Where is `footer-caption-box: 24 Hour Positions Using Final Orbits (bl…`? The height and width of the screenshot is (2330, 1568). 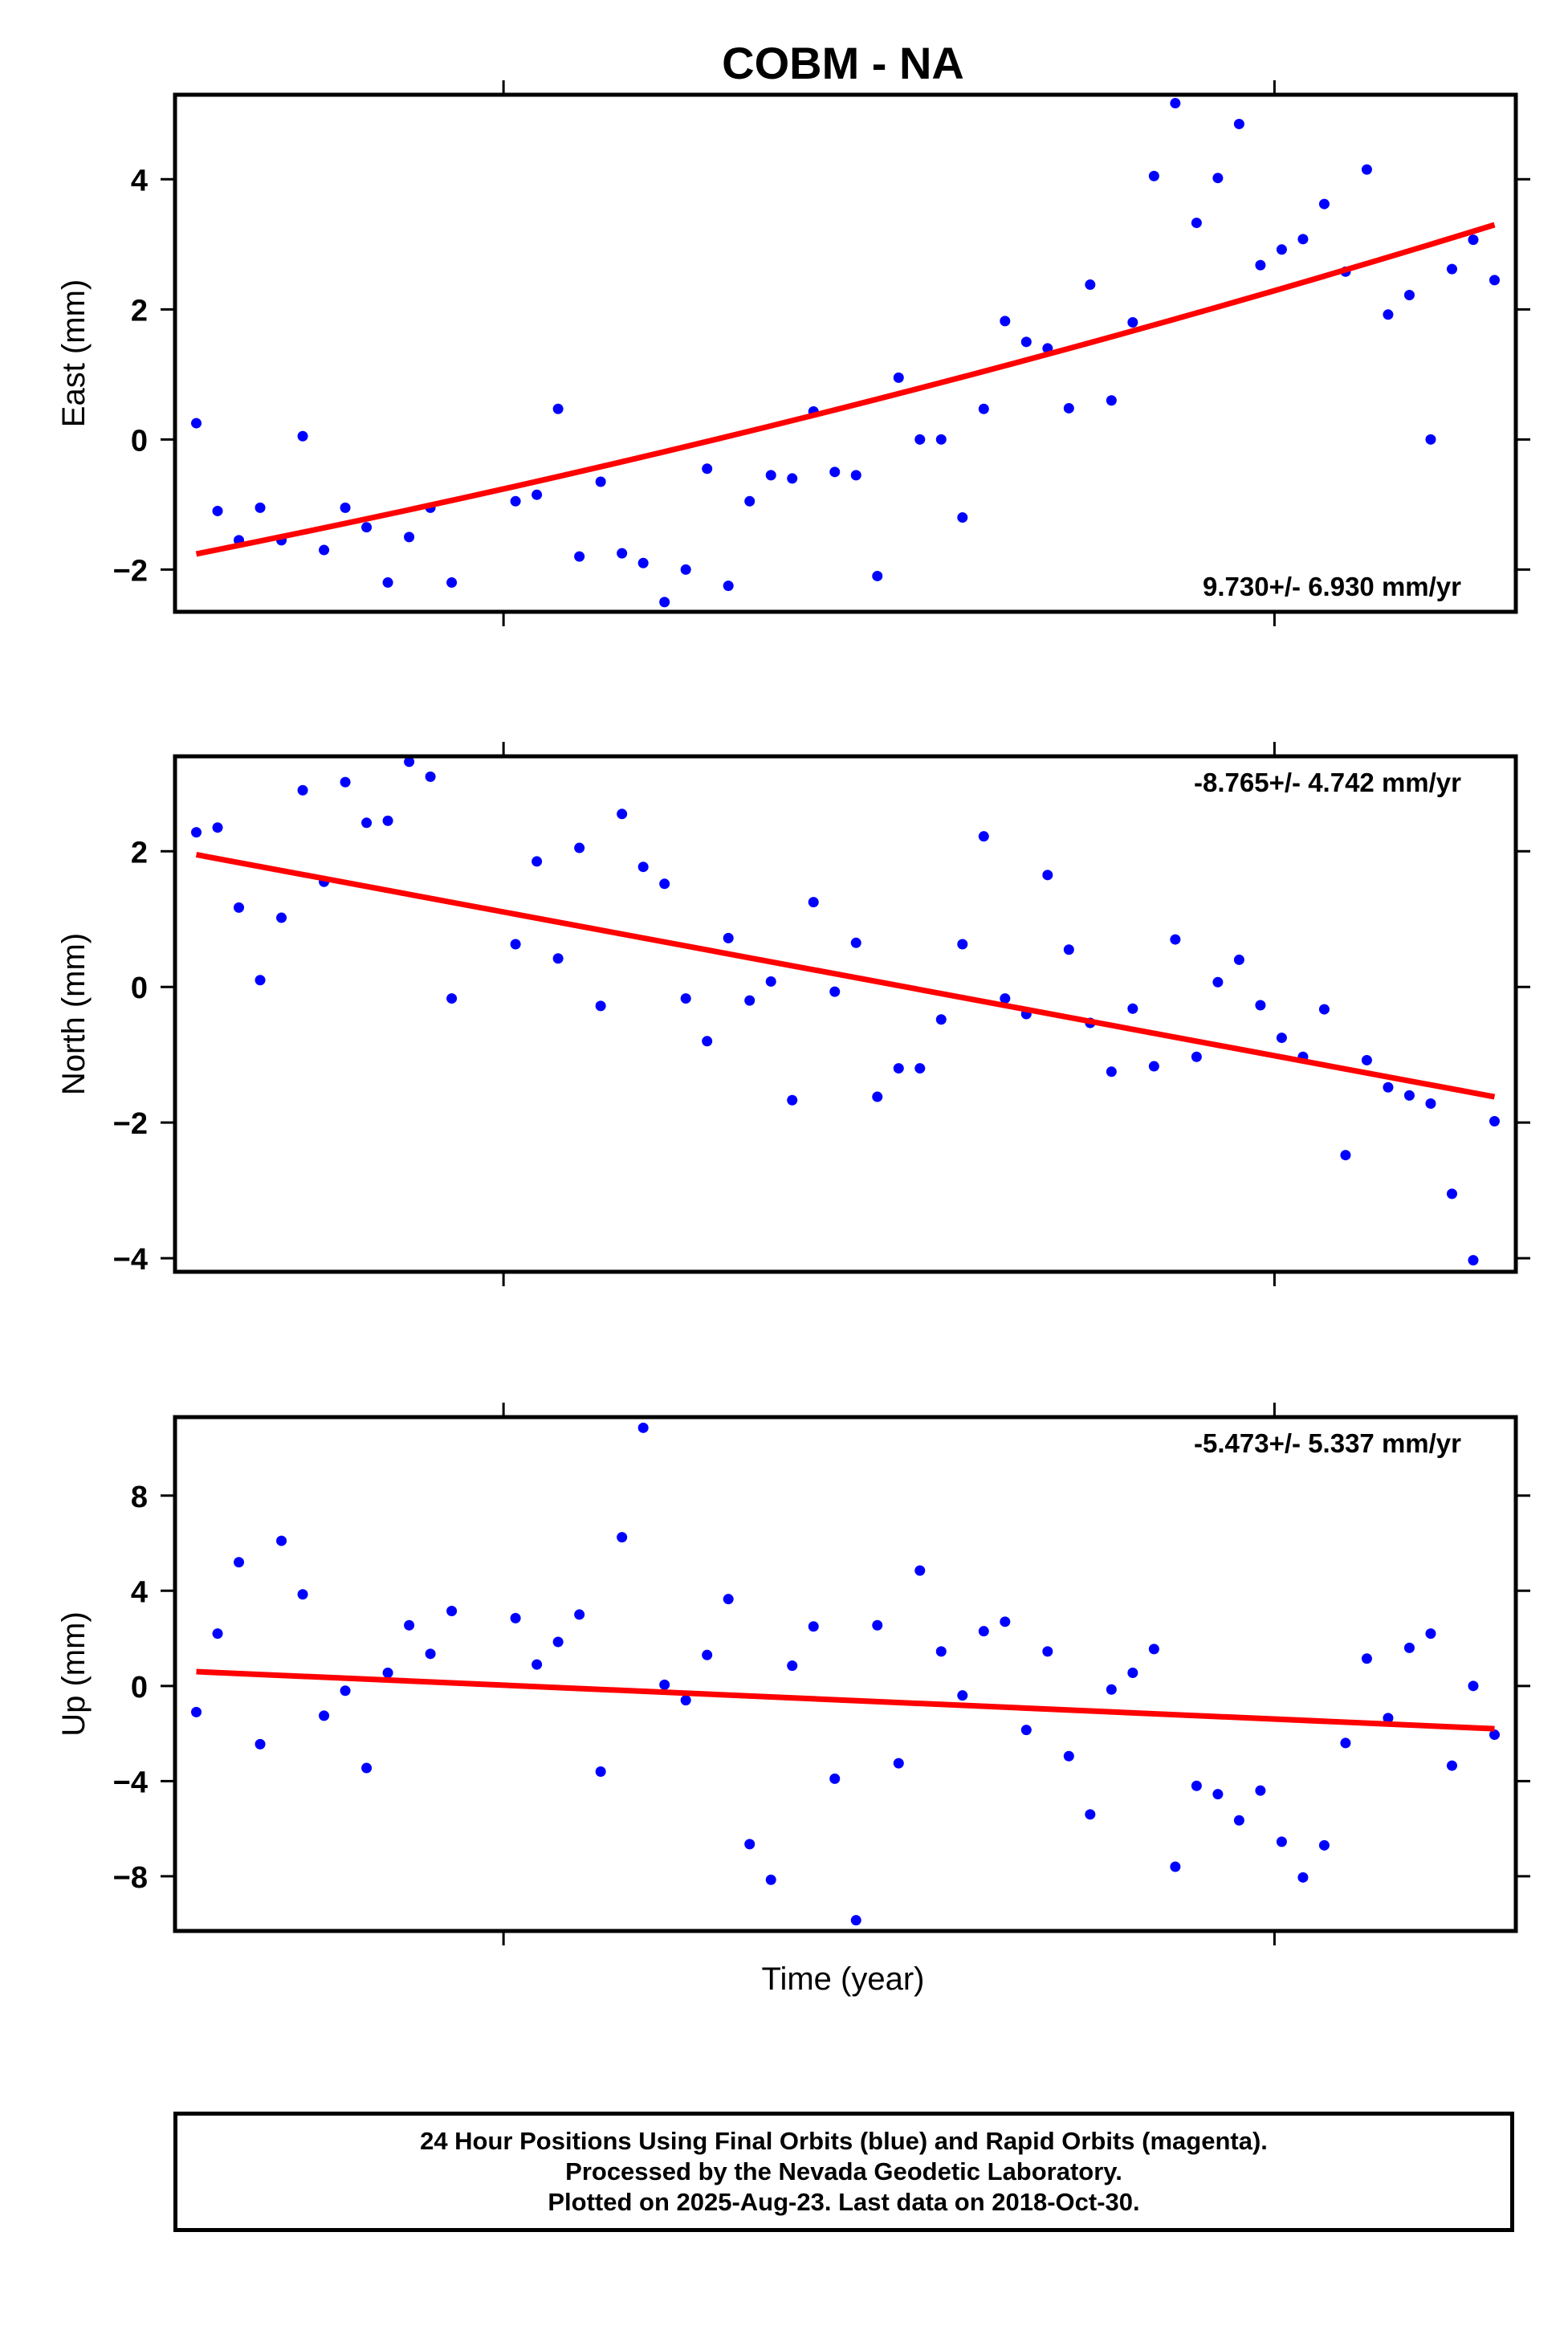 footer-caption-box: 24 Hour Positions Using Final Orbits (bl… is located at coordinates (843, 2172).